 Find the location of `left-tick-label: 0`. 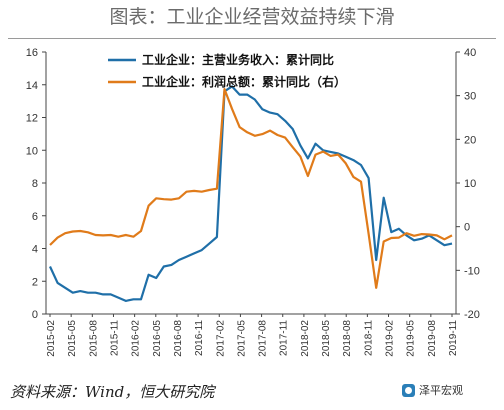

left-tick-label: 0 is located at coordinates (35, 315).